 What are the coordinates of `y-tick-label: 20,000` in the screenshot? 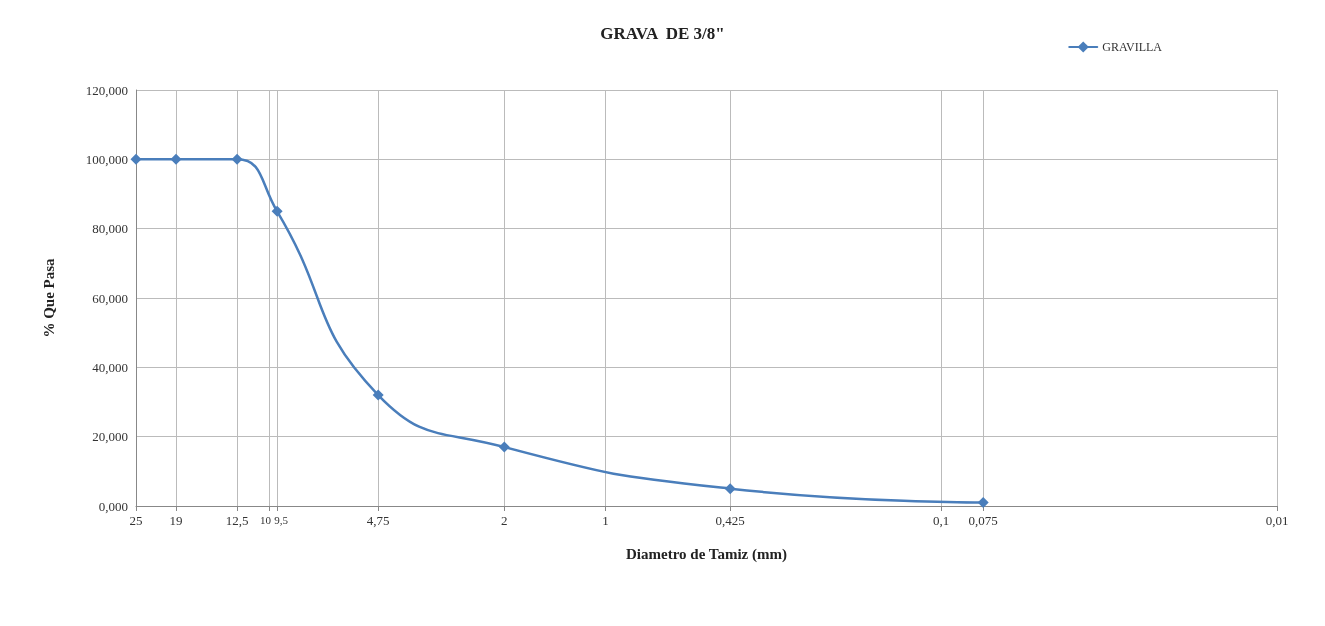 It's located at (110, 437).